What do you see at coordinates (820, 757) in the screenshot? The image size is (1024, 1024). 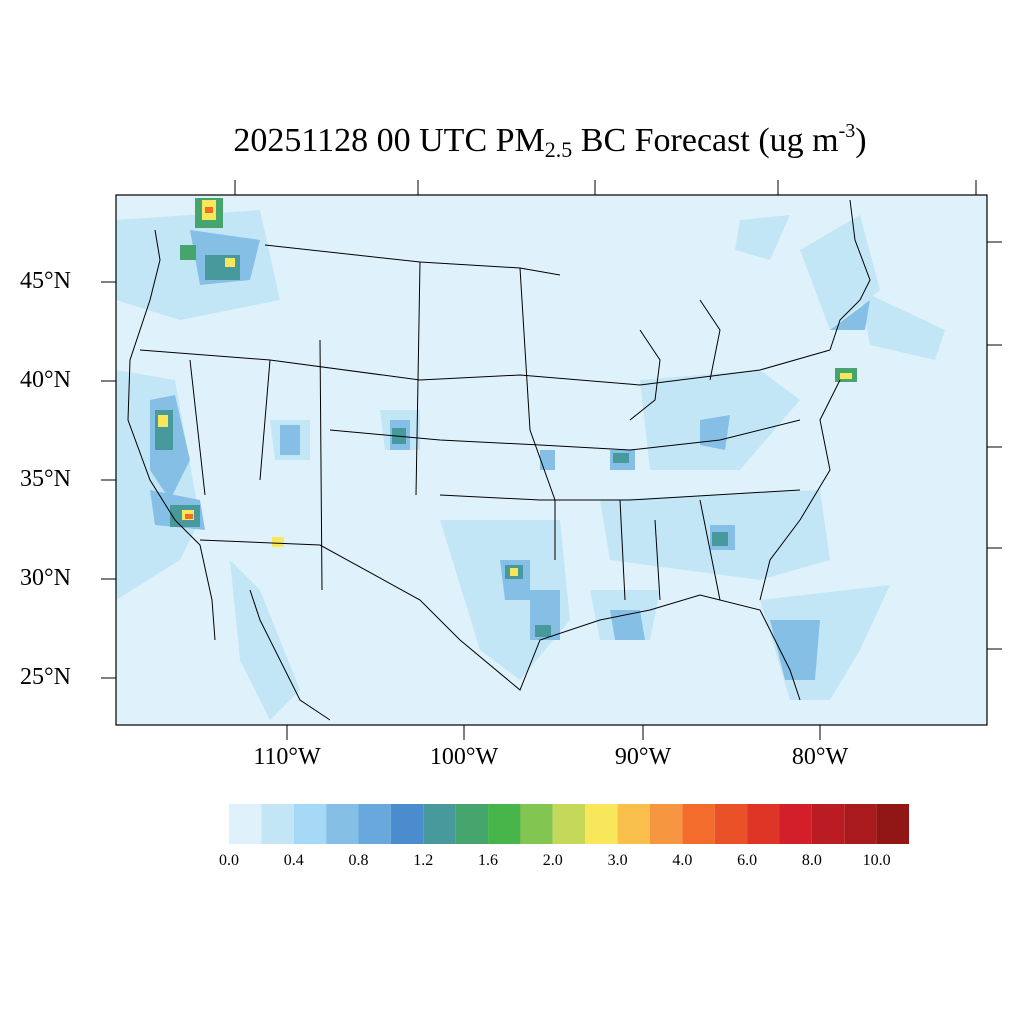 I see `lon-label: 80°W` at bounding box center [820, 757].